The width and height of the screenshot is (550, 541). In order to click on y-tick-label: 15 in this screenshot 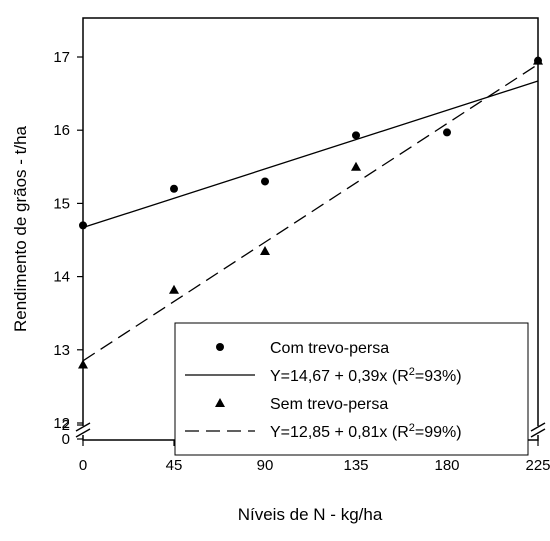, I will do `click(61, 203)`.